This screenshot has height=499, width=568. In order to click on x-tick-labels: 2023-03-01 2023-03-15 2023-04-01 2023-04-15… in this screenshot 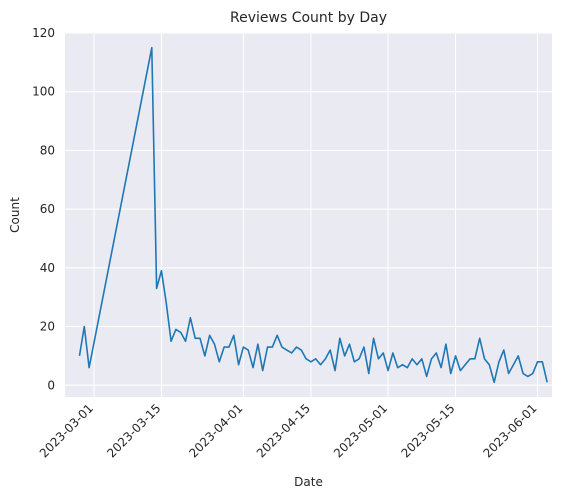, I will do `click(288, 430)`.